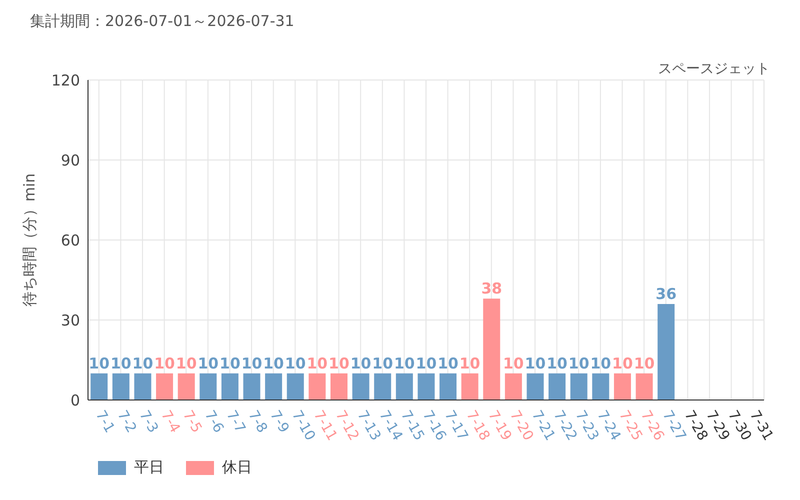  Describe the element at coordinates (30, 240) in the screenshot. I see `y-axis-title: 待ち時間（分）min` at that location.